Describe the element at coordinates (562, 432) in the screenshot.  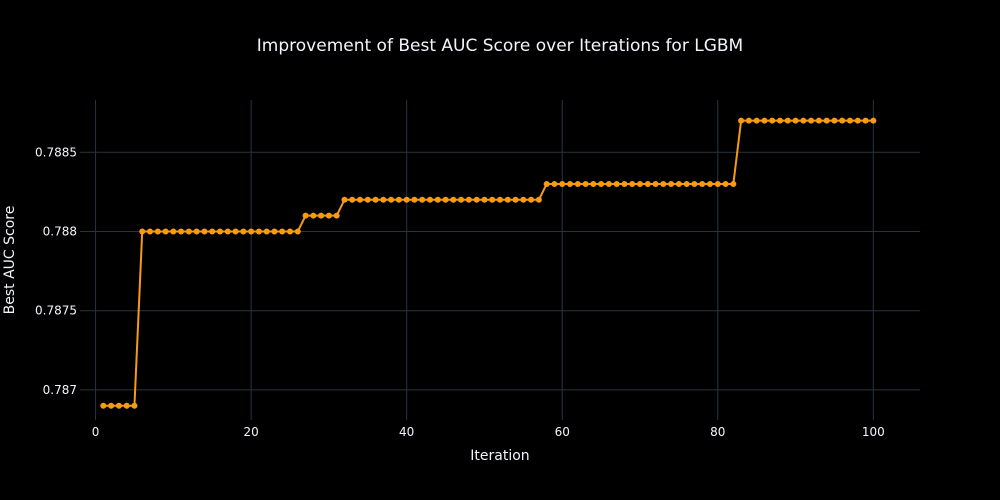
I see `x-tick-label: 60` at that location.